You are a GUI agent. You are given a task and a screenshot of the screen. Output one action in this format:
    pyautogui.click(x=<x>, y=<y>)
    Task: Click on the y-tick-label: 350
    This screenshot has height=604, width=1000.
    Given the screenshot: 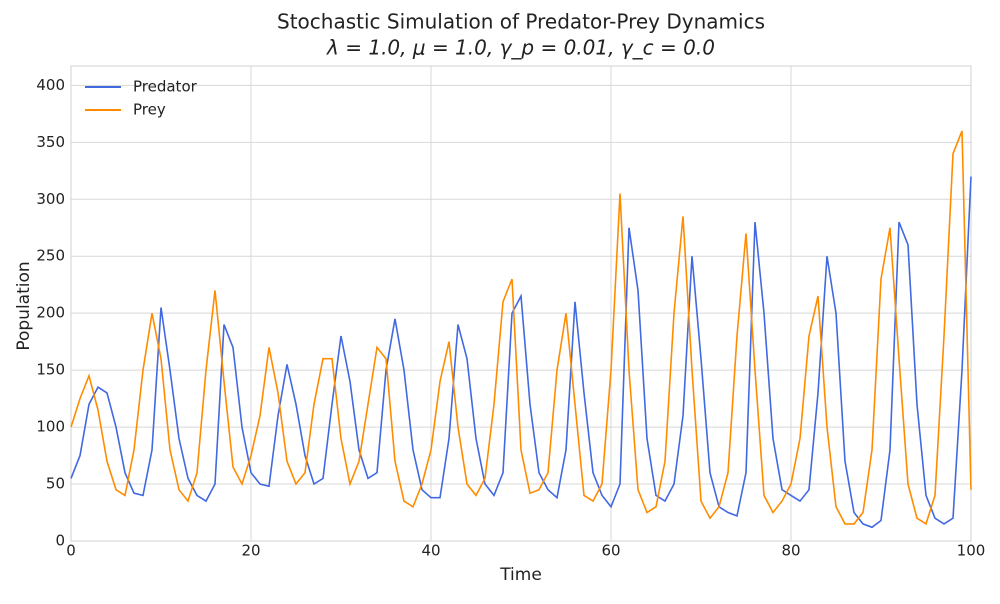 What is the action you would take?
    pyautogui.click(x=50, y=142)
    